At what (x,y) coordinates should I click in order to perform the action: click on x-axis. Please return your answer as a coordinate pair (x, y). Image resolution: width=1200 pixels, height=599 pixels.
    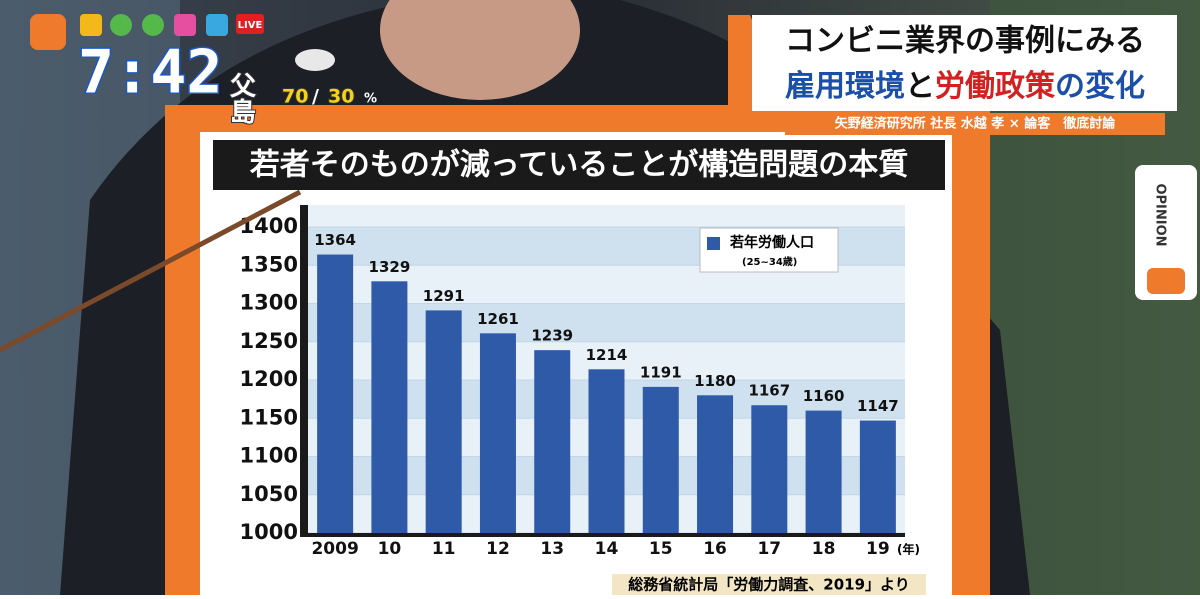
    Looking at the image, I should click on (602, 535).